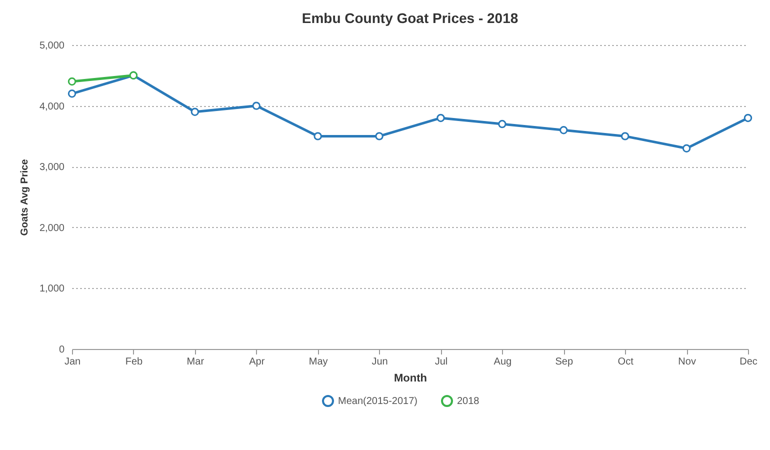 The image size is (770, 450). Describe the element at coordinates (410, 18) in the screenshot. I see `chart-title: Embu County Goat Prices - 2018` at that location.